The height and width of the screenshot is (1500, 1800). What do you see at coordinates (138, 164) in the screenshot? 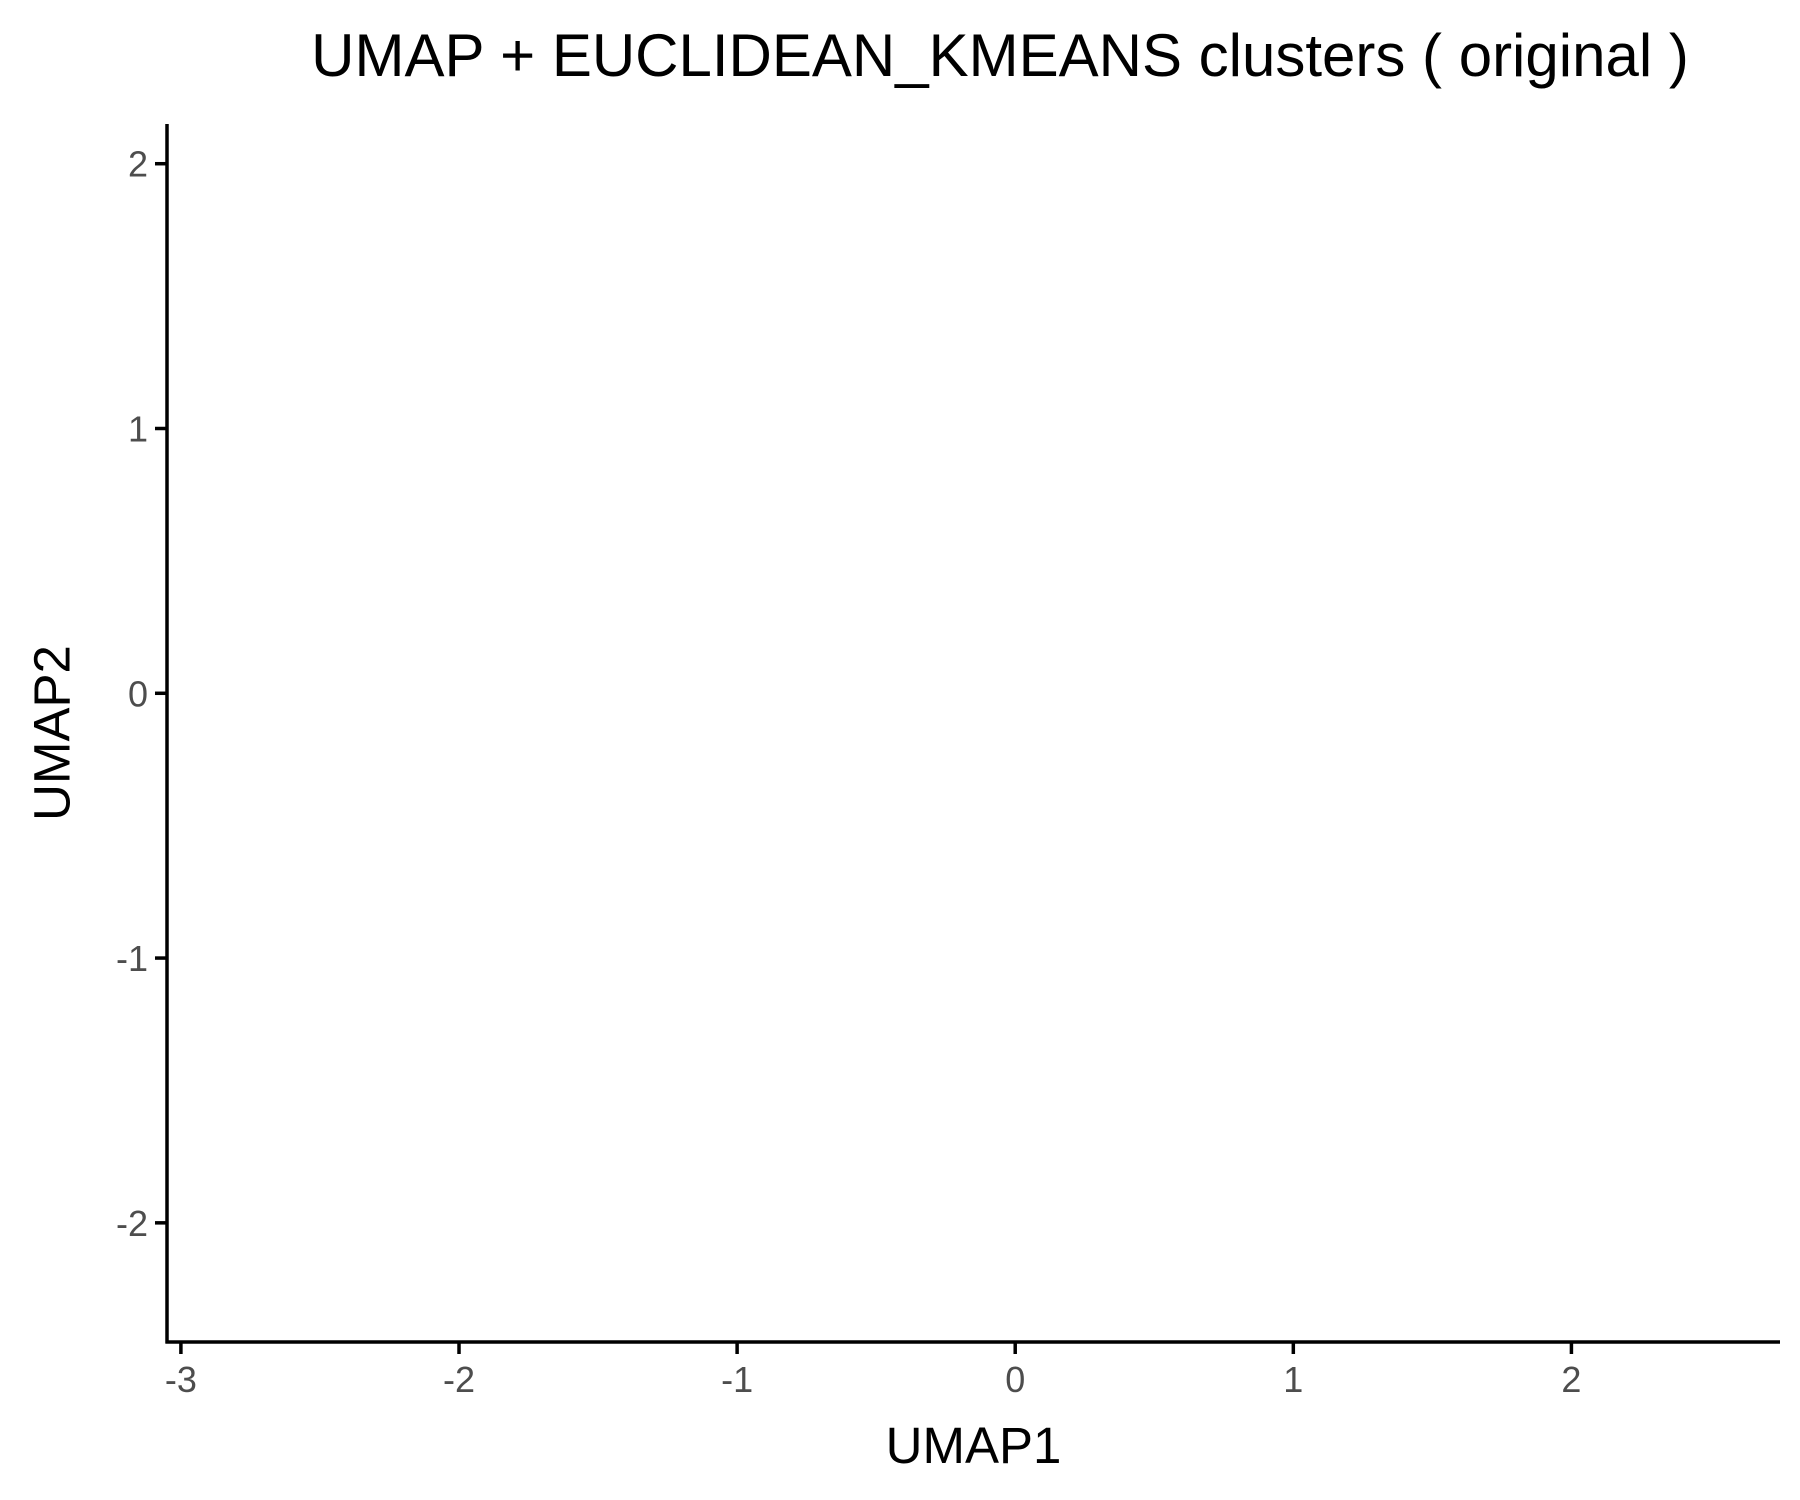
I see `y-tick-label: 2` at bounding box center [138, 164].